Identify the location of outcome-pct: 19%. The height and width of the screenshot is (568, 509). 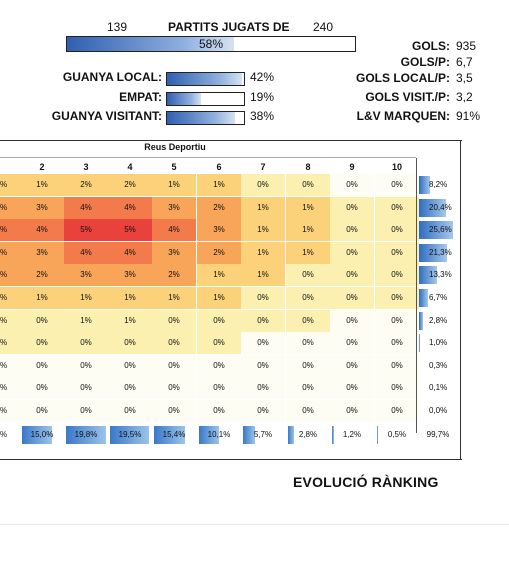
(262, 97).